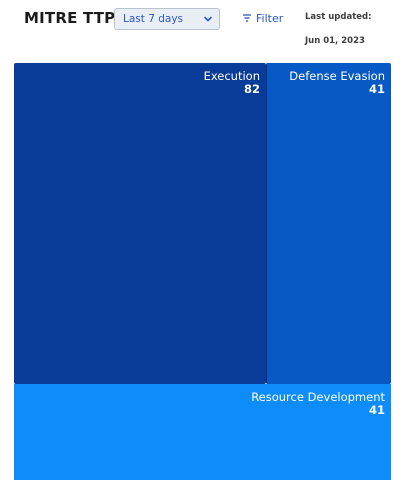 This screenshot has width=404, height=486. Describe the element at coordinates (251, 89) in the screenshot. I see `tile-value: 82` at that location.